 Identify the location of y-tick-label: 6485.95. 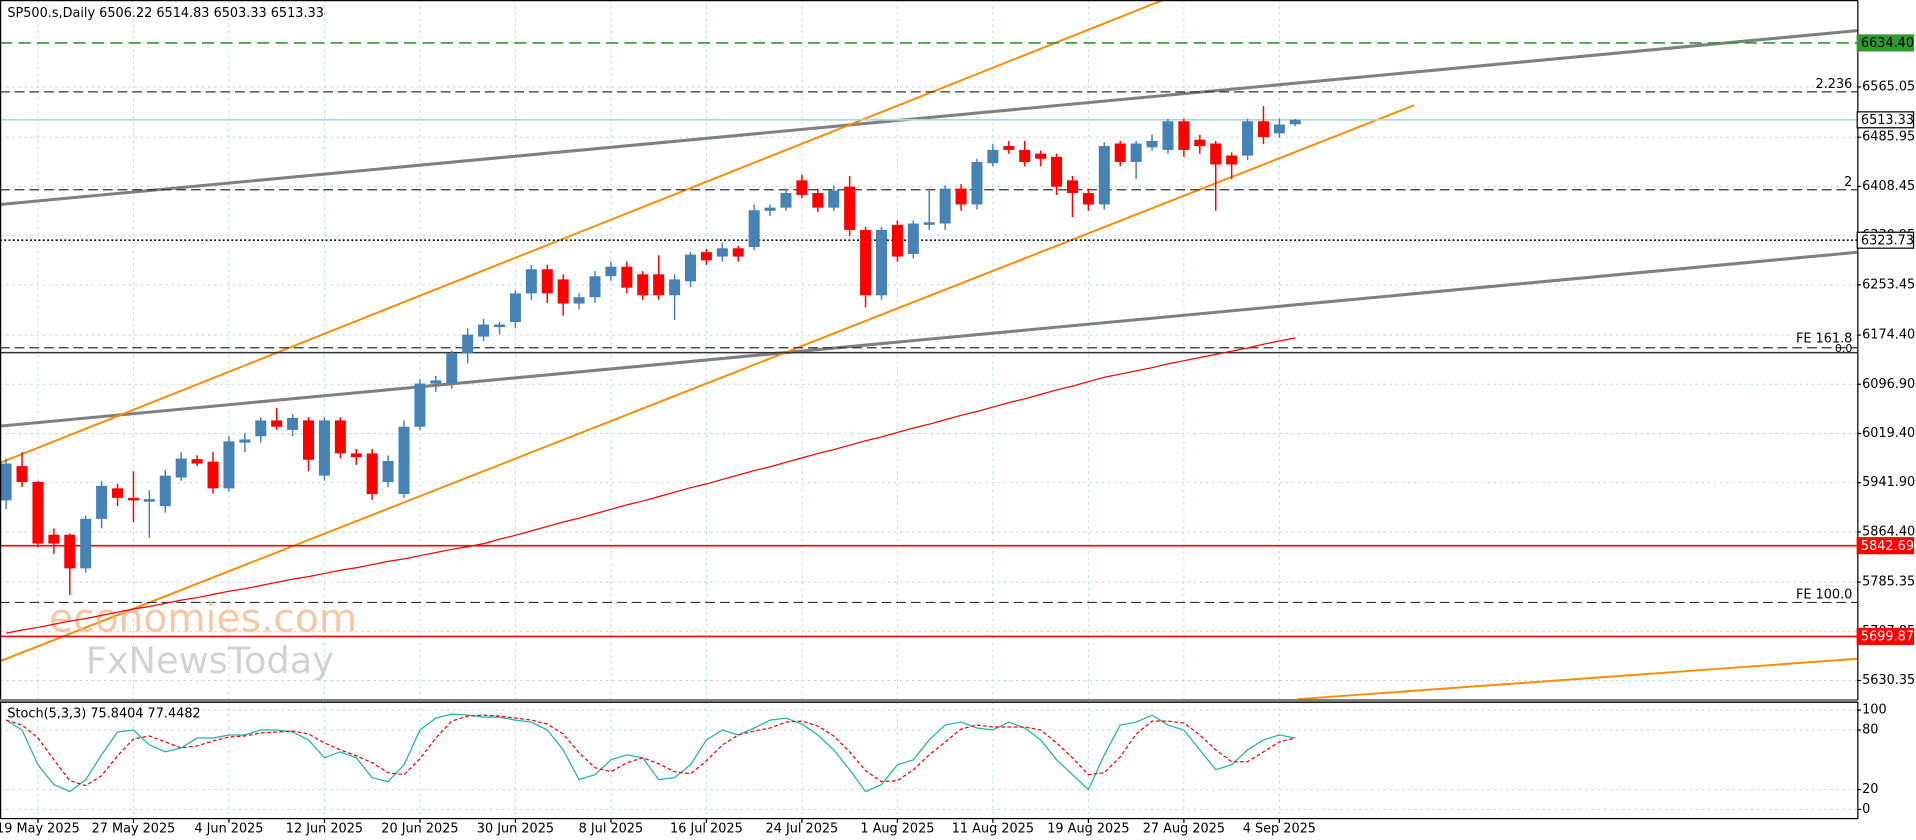
(1888, 137).